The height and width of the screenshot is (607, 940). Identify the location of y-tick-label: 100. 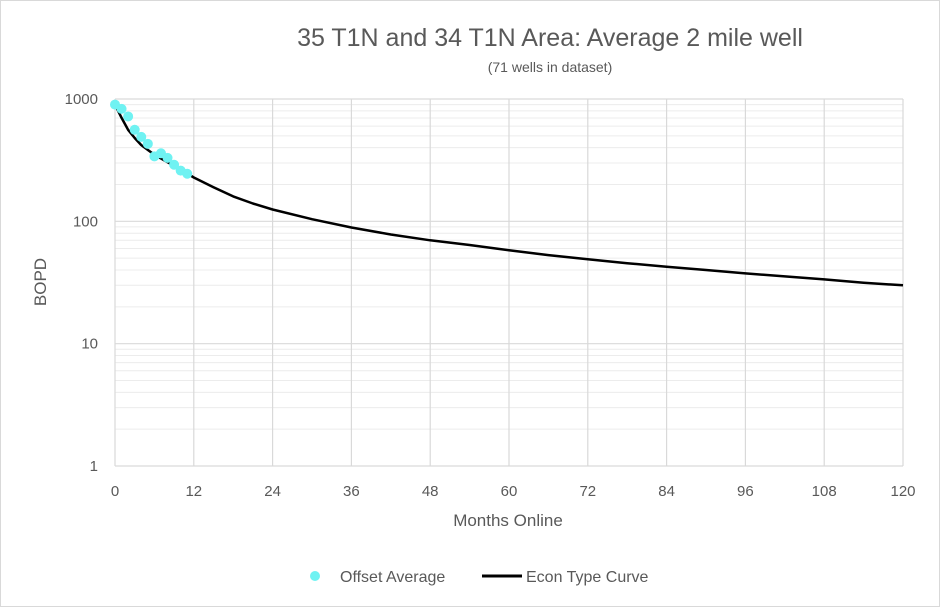
(85, 221).